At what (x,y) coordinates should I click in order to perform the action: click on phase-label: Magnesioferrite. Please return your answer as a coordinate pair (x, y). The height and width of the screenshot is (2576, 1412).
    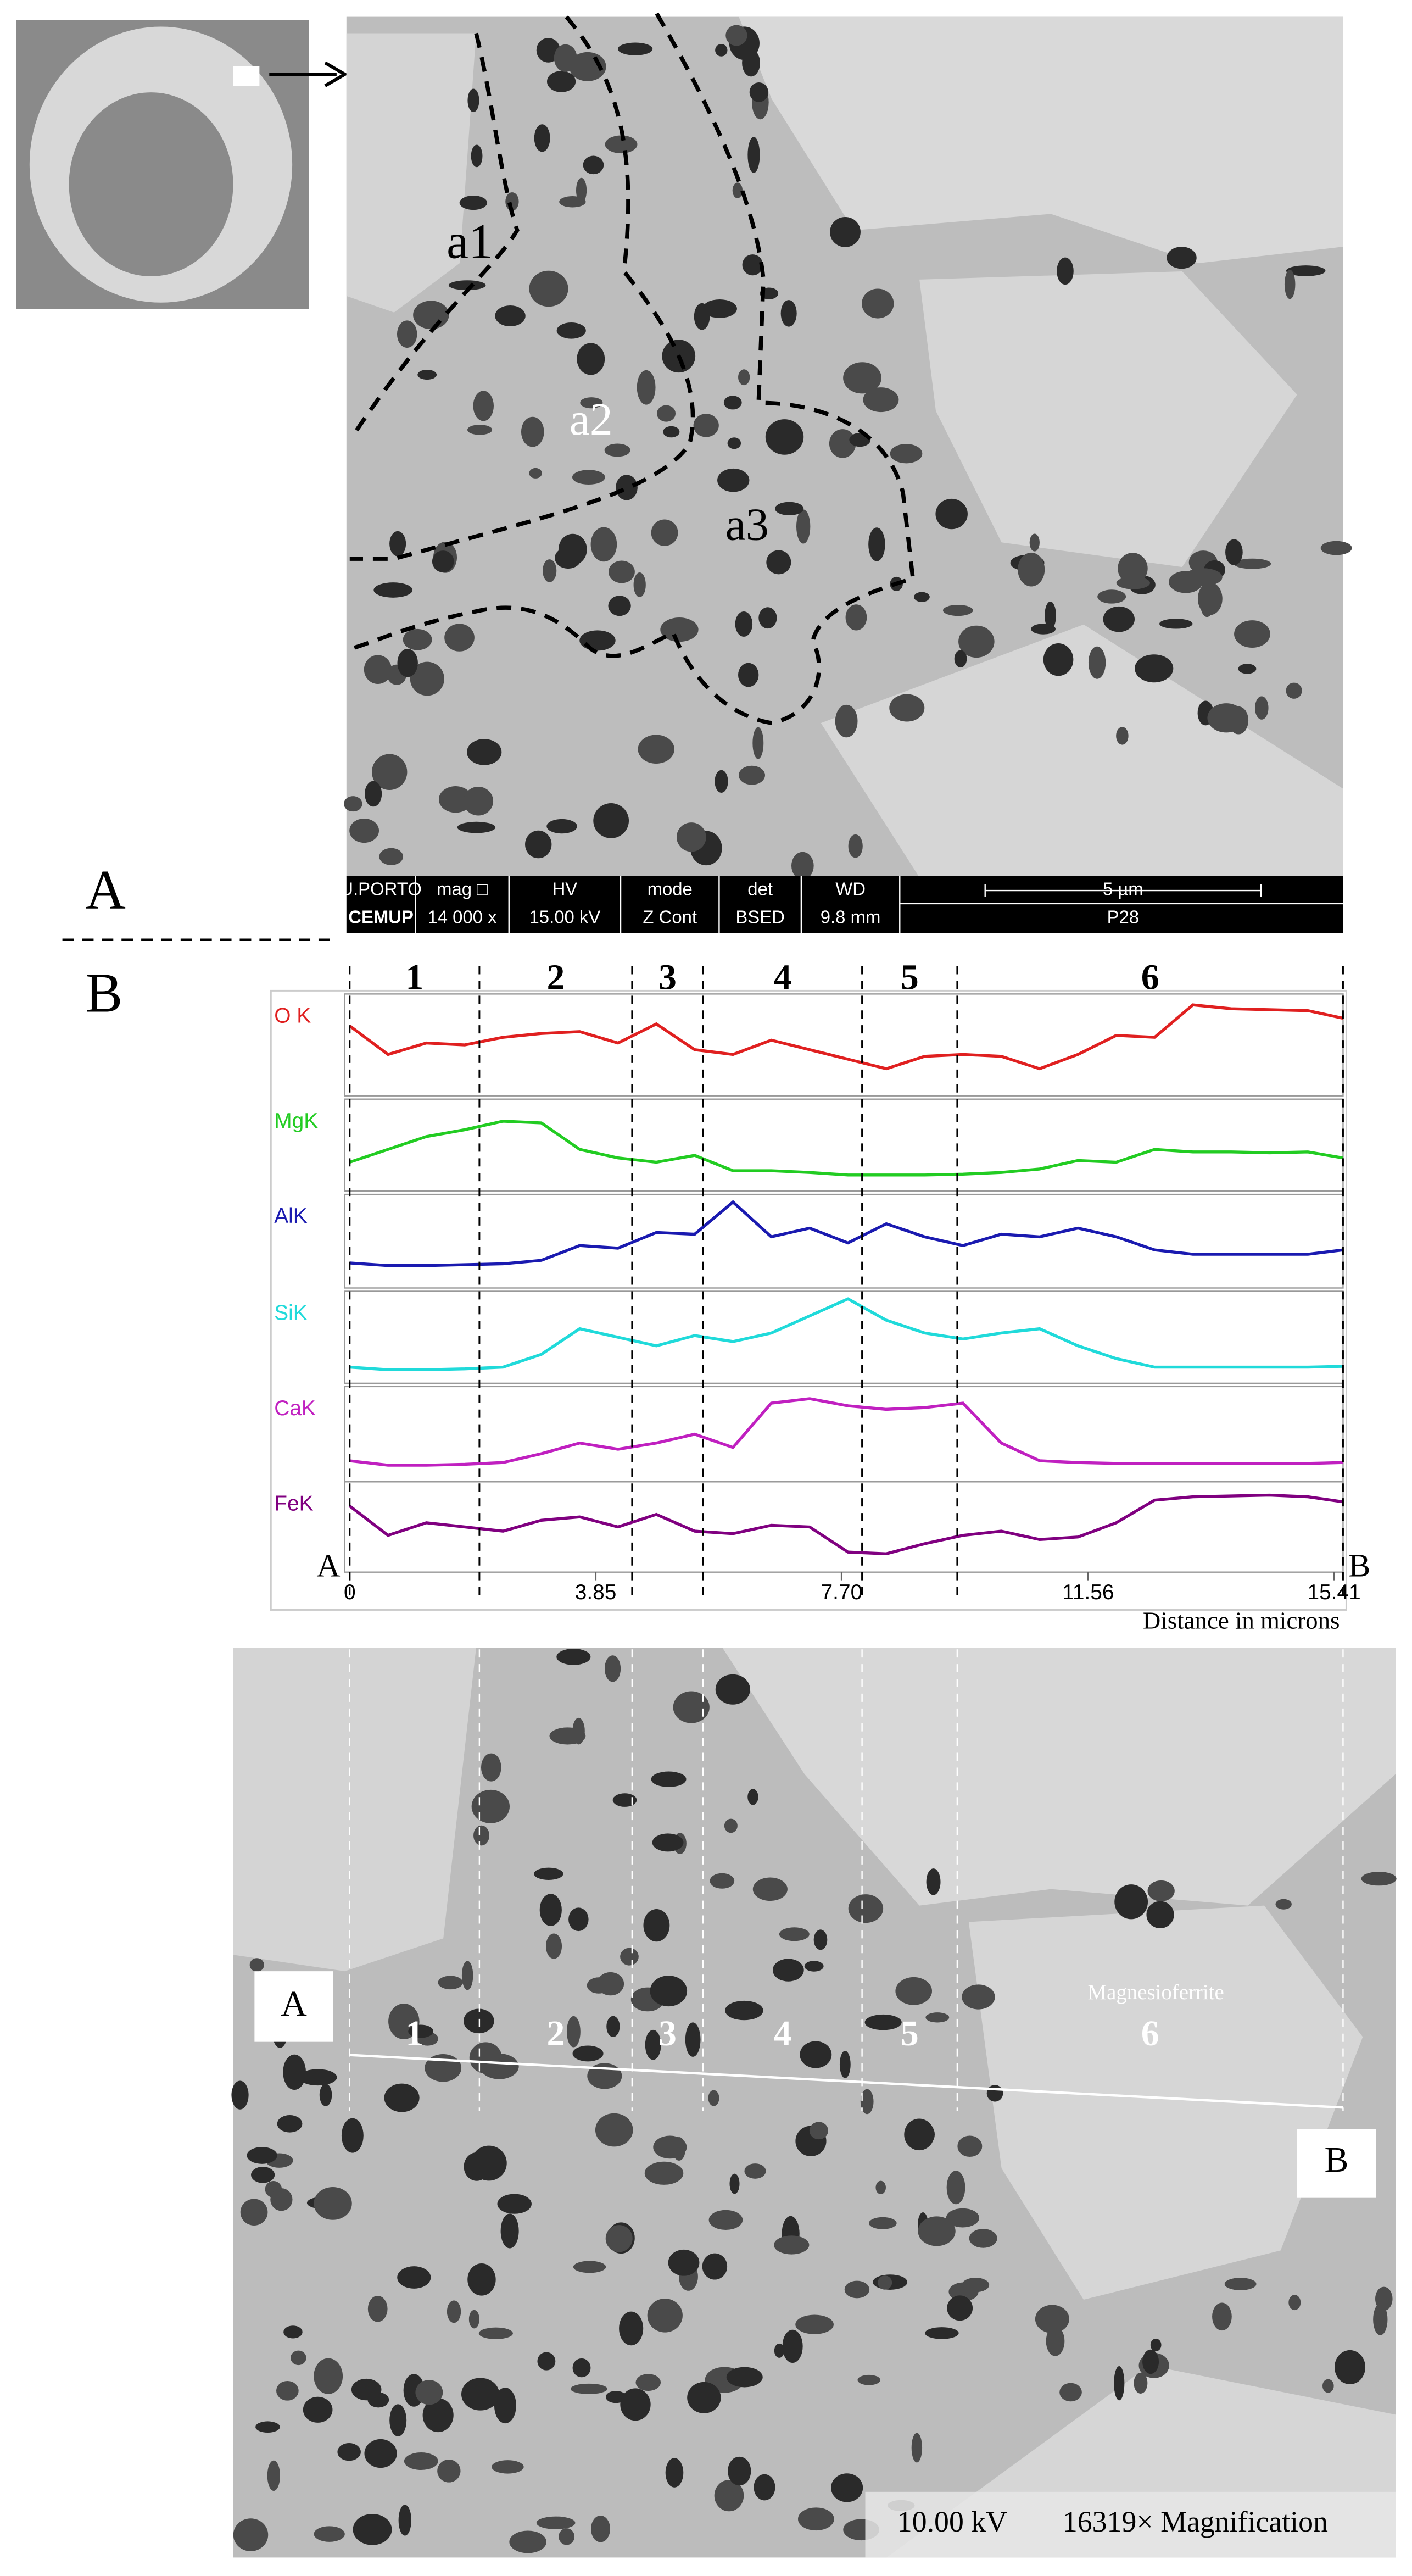
    Looking at the image, I should click on (1156, 1992).